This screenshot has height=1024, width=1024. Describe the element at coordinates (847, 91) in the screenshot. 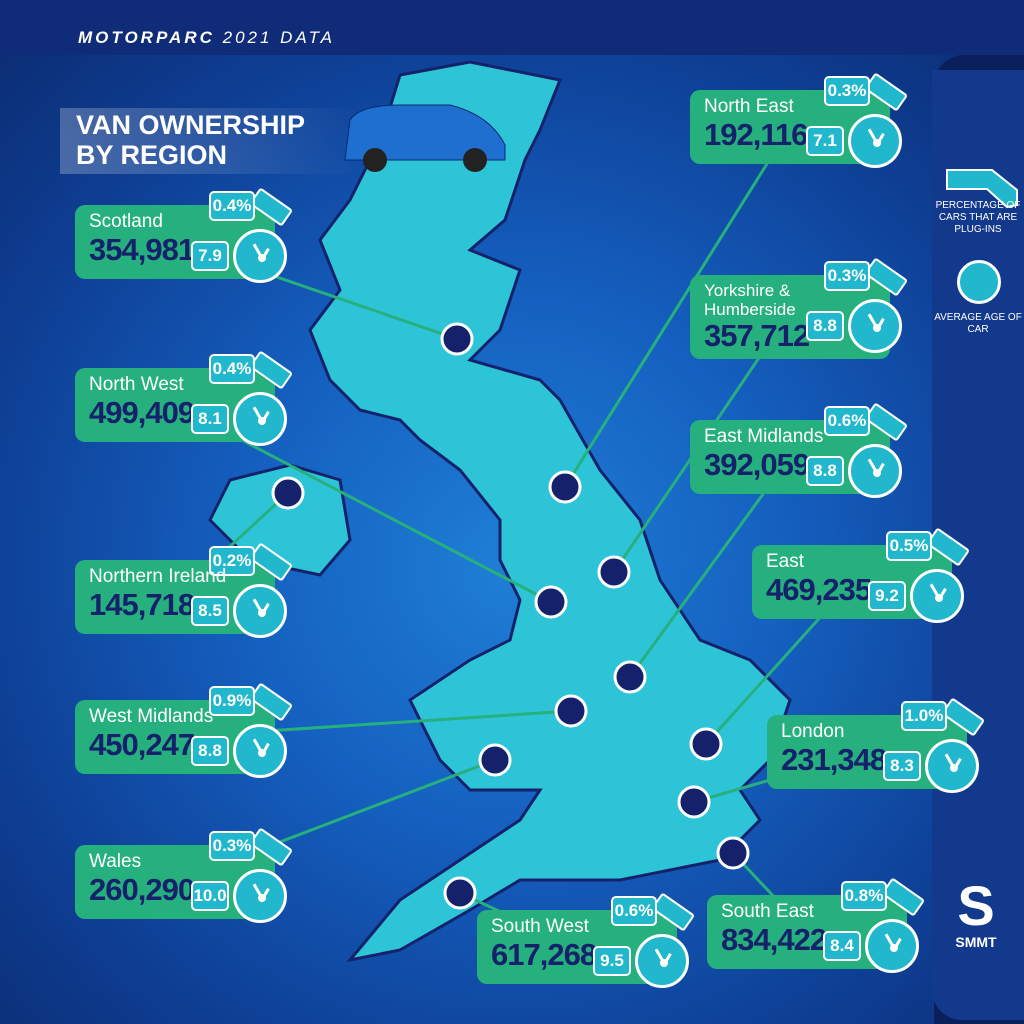

I see `plugin-percentage-badge: 0.3%` at that location.